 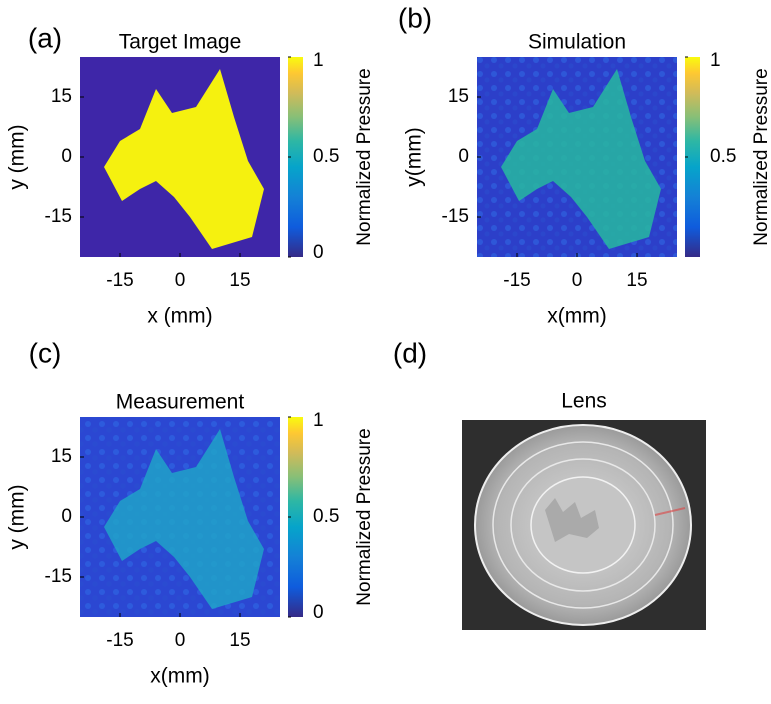 I want to click on plot-title: Simulation, so click(x=577, y=42).